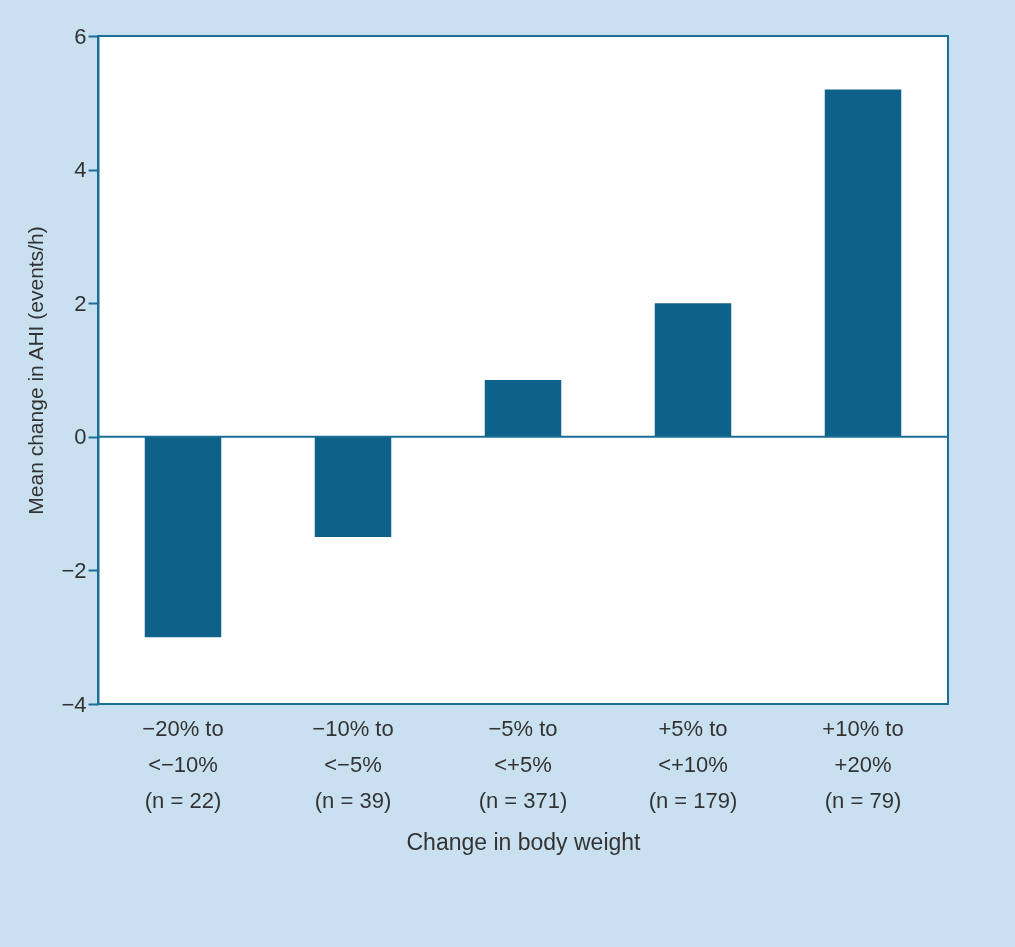 The image size is (1015, 947). What do you see at coordinates (353, 764) in the screenshot?
I see `x-tick-label: −10% to <−5% (n = 39)` at bounding box center [353, 764].